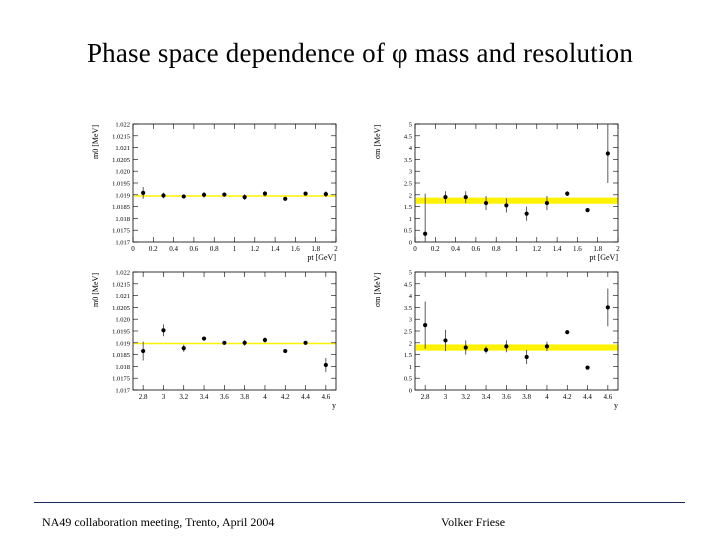 Image resolution: width=720 pixels, height=540 pixels. Describe the element at coordinates (254, 249) in the screenshot. I see `chart-1-x-tick-label: 1.2` at that location.